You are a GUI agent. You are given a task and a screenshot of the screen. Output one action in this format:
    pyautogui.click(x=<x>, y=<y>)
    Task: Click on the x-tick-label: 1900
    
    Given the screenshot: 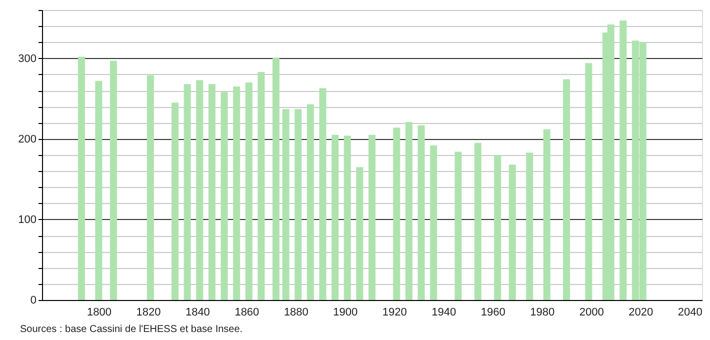 What is the action you would take?
    pyautogui.click(x=345, y=312)
    